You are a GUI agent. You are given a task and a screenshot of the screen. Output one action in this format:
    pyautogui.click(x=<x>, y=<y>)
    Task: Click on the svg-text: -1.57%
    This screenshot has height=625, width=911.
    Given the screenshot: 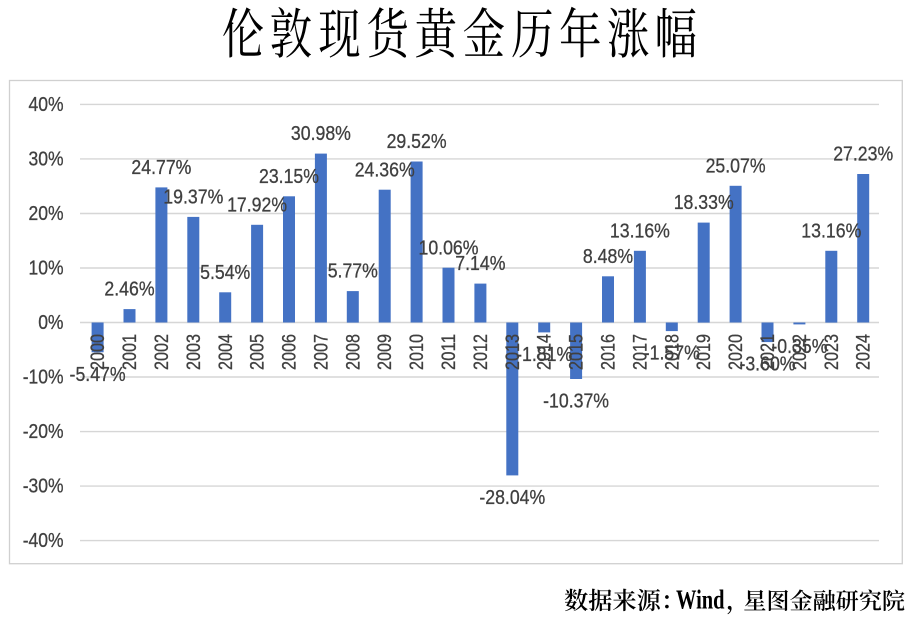 What is the action you would take?
    pyautogui.click(x=672, y=353)
    